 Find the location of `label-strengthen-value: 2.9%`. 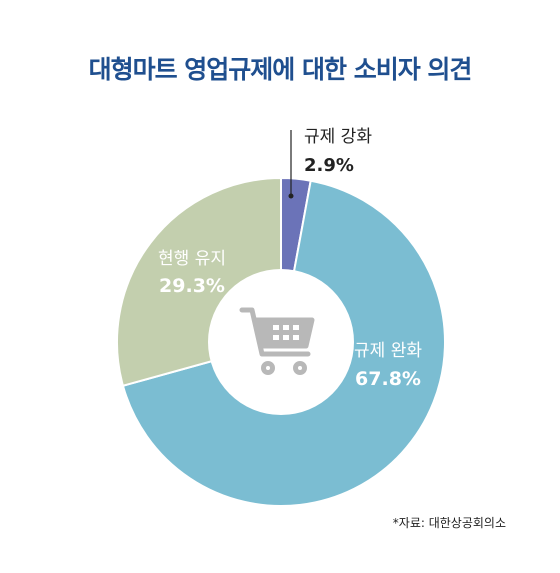

label-strengthen-value: 2.9% is located at coordinates (329, 165).